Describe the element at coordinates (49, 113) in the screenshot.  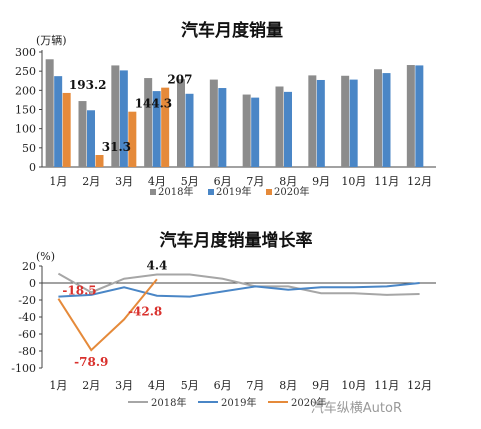
I see `bar-2018年-1月` at that location.